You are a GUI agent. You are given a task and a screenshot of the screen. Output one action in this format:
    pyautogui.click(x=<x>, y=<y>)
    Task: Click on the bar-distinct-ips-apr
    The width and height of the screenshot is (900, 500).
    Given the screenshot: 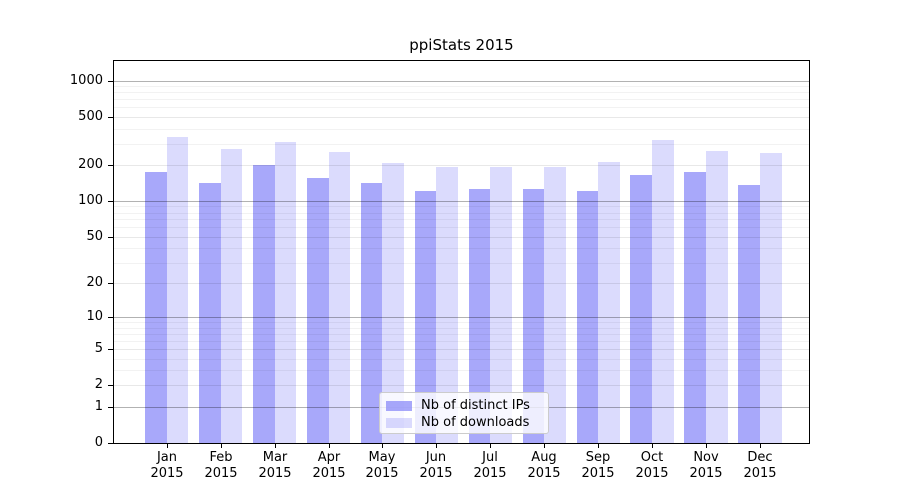 What is the action you would take?
    pyautogui.click(x=317, y=310)
    